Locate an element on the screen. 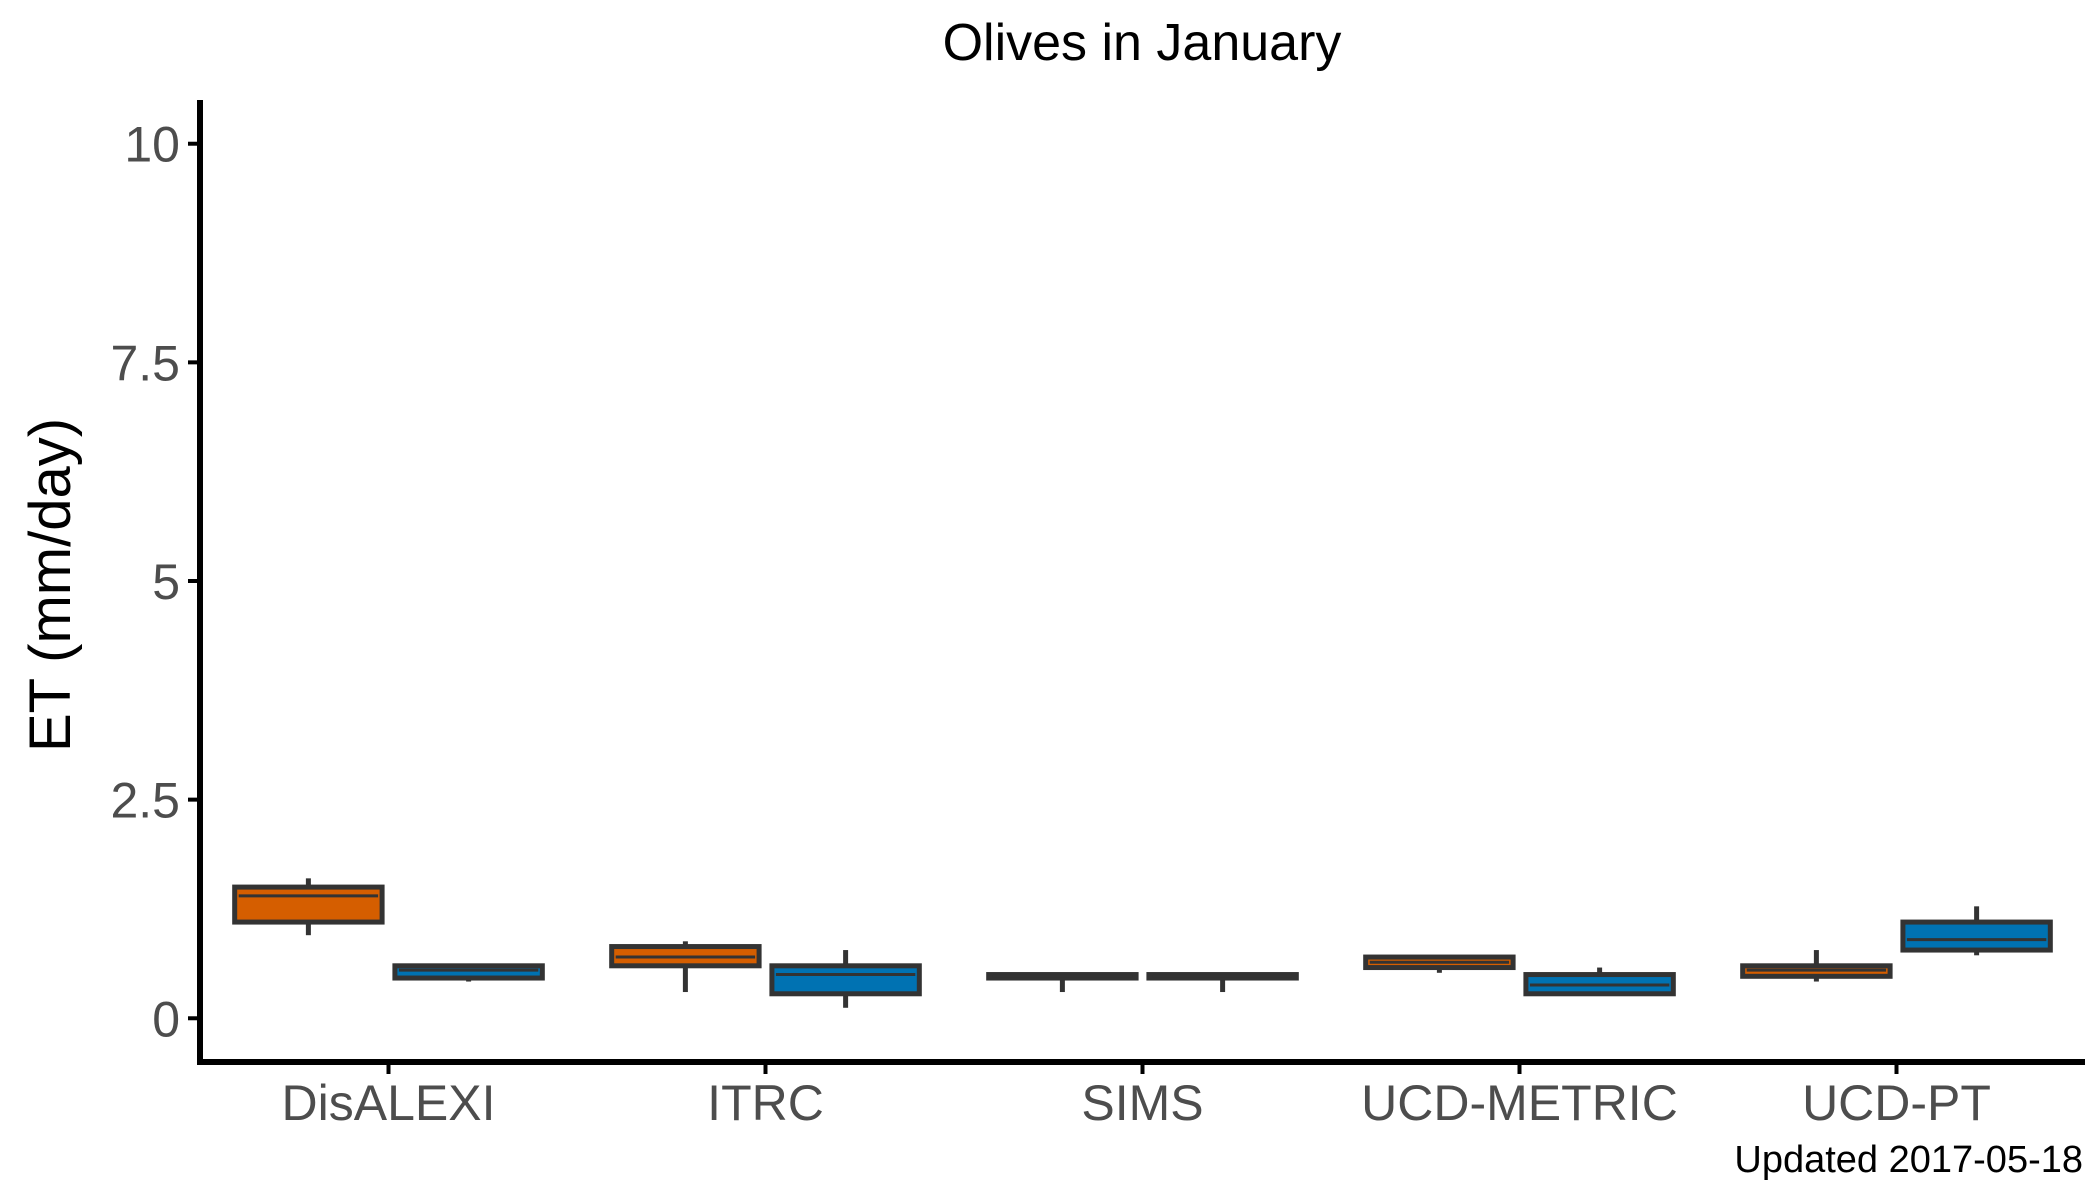  chart-title: Olives in January is located at coordinates (1142, 43).